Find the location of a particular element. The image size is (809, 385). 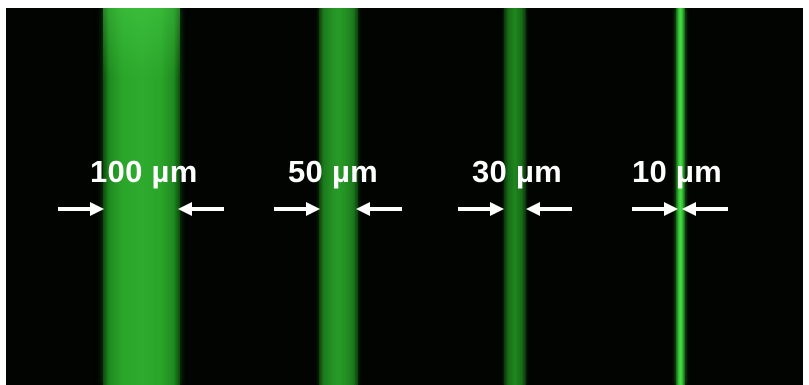

channel-100um is located at coordinates (141, 196).